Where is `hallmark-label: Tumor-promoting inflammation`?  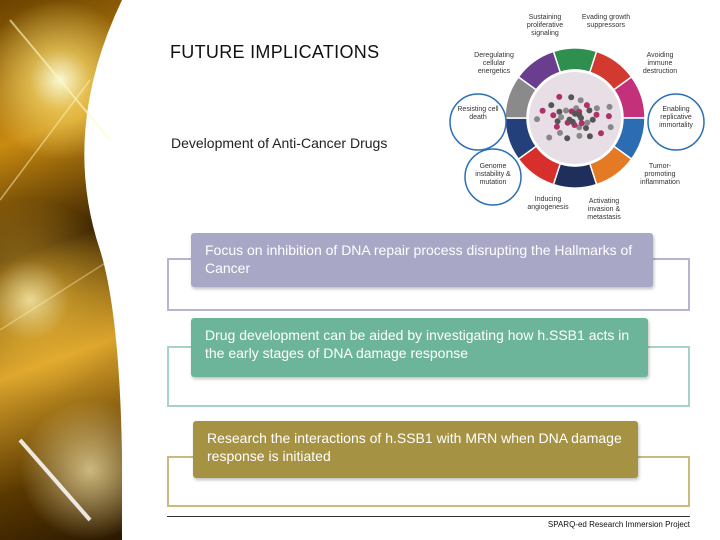
hallmark-label: Tumor-promoting inflammation is located at coordinates (660, 174).